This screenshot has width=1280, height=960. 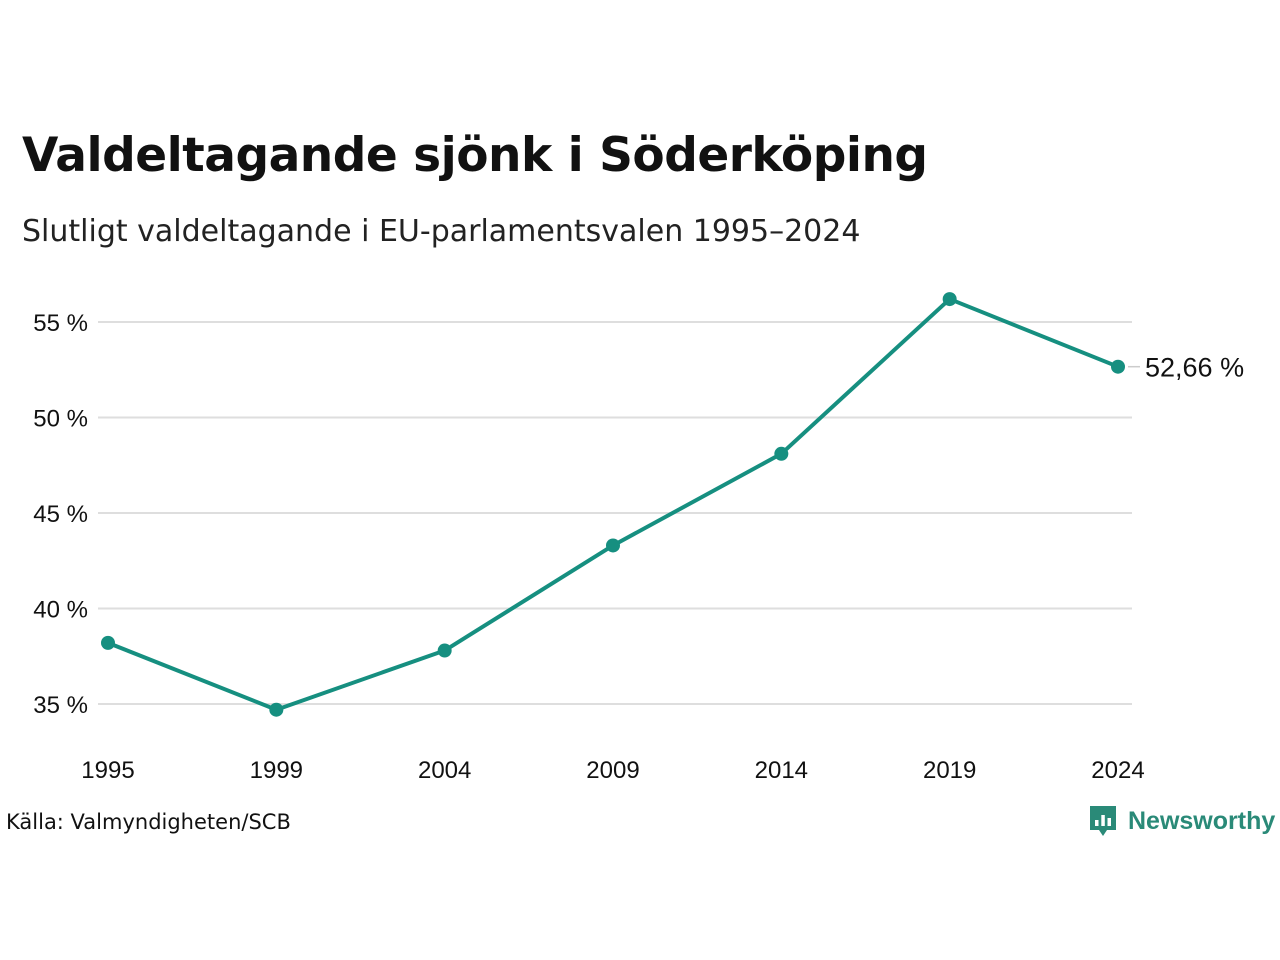 I want to click on y-tick-label: 35 %, so click(x=60, y=705).